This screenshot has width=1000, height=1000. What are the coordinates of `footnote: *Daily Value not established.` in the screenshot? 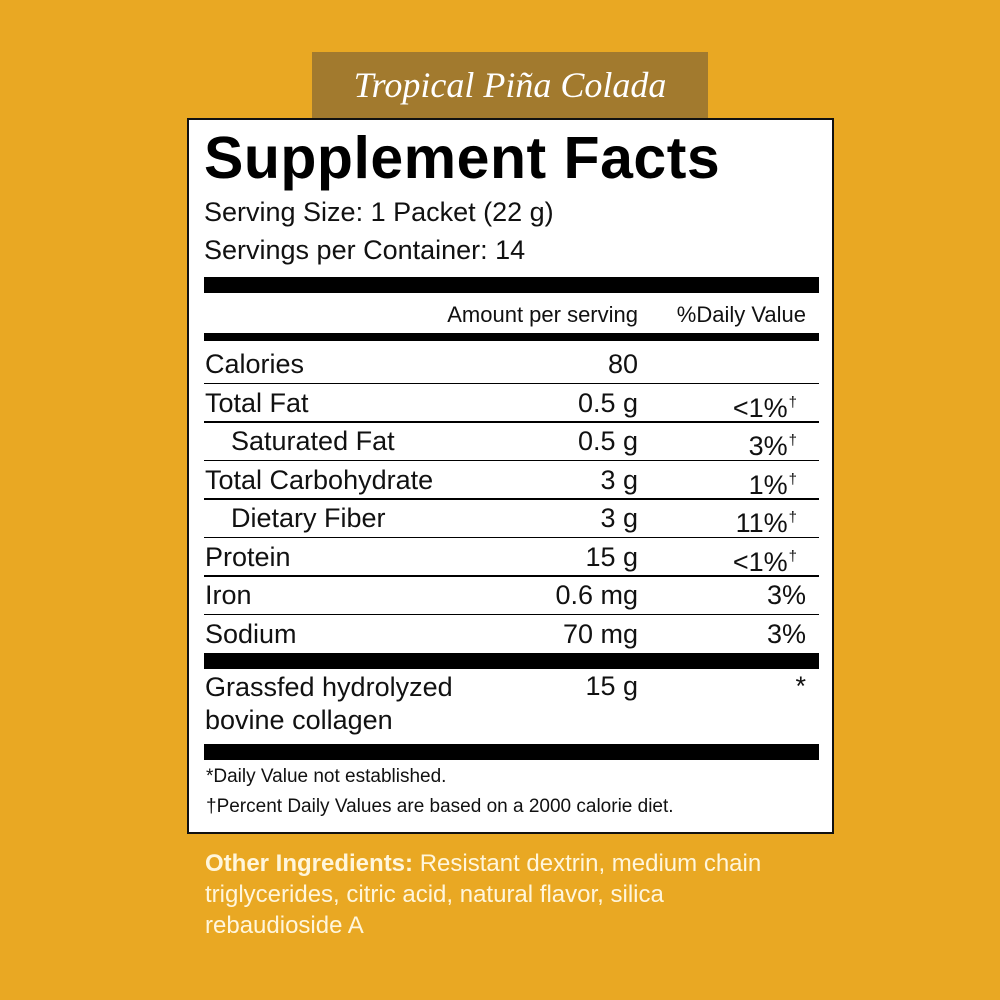 It's located at (326, 776).